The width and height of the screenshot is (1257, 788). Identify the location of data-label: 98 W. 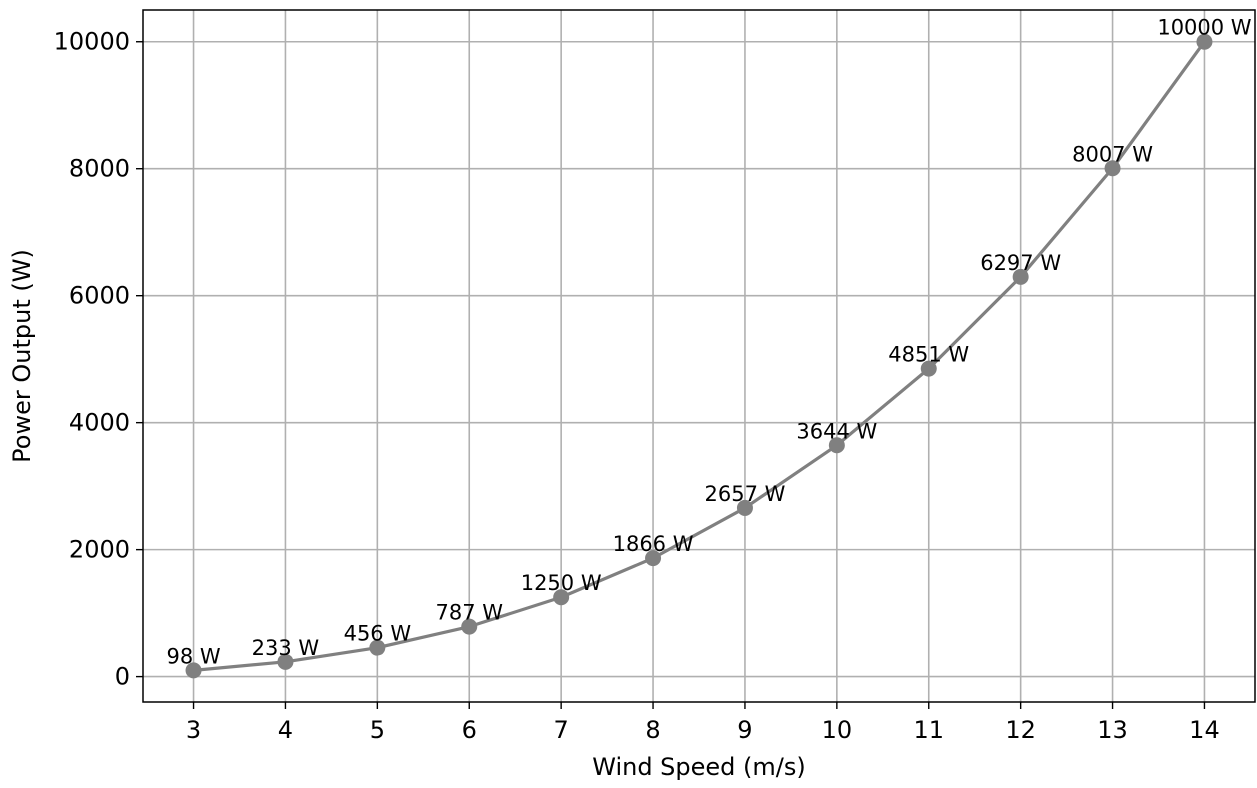
(193, 656).